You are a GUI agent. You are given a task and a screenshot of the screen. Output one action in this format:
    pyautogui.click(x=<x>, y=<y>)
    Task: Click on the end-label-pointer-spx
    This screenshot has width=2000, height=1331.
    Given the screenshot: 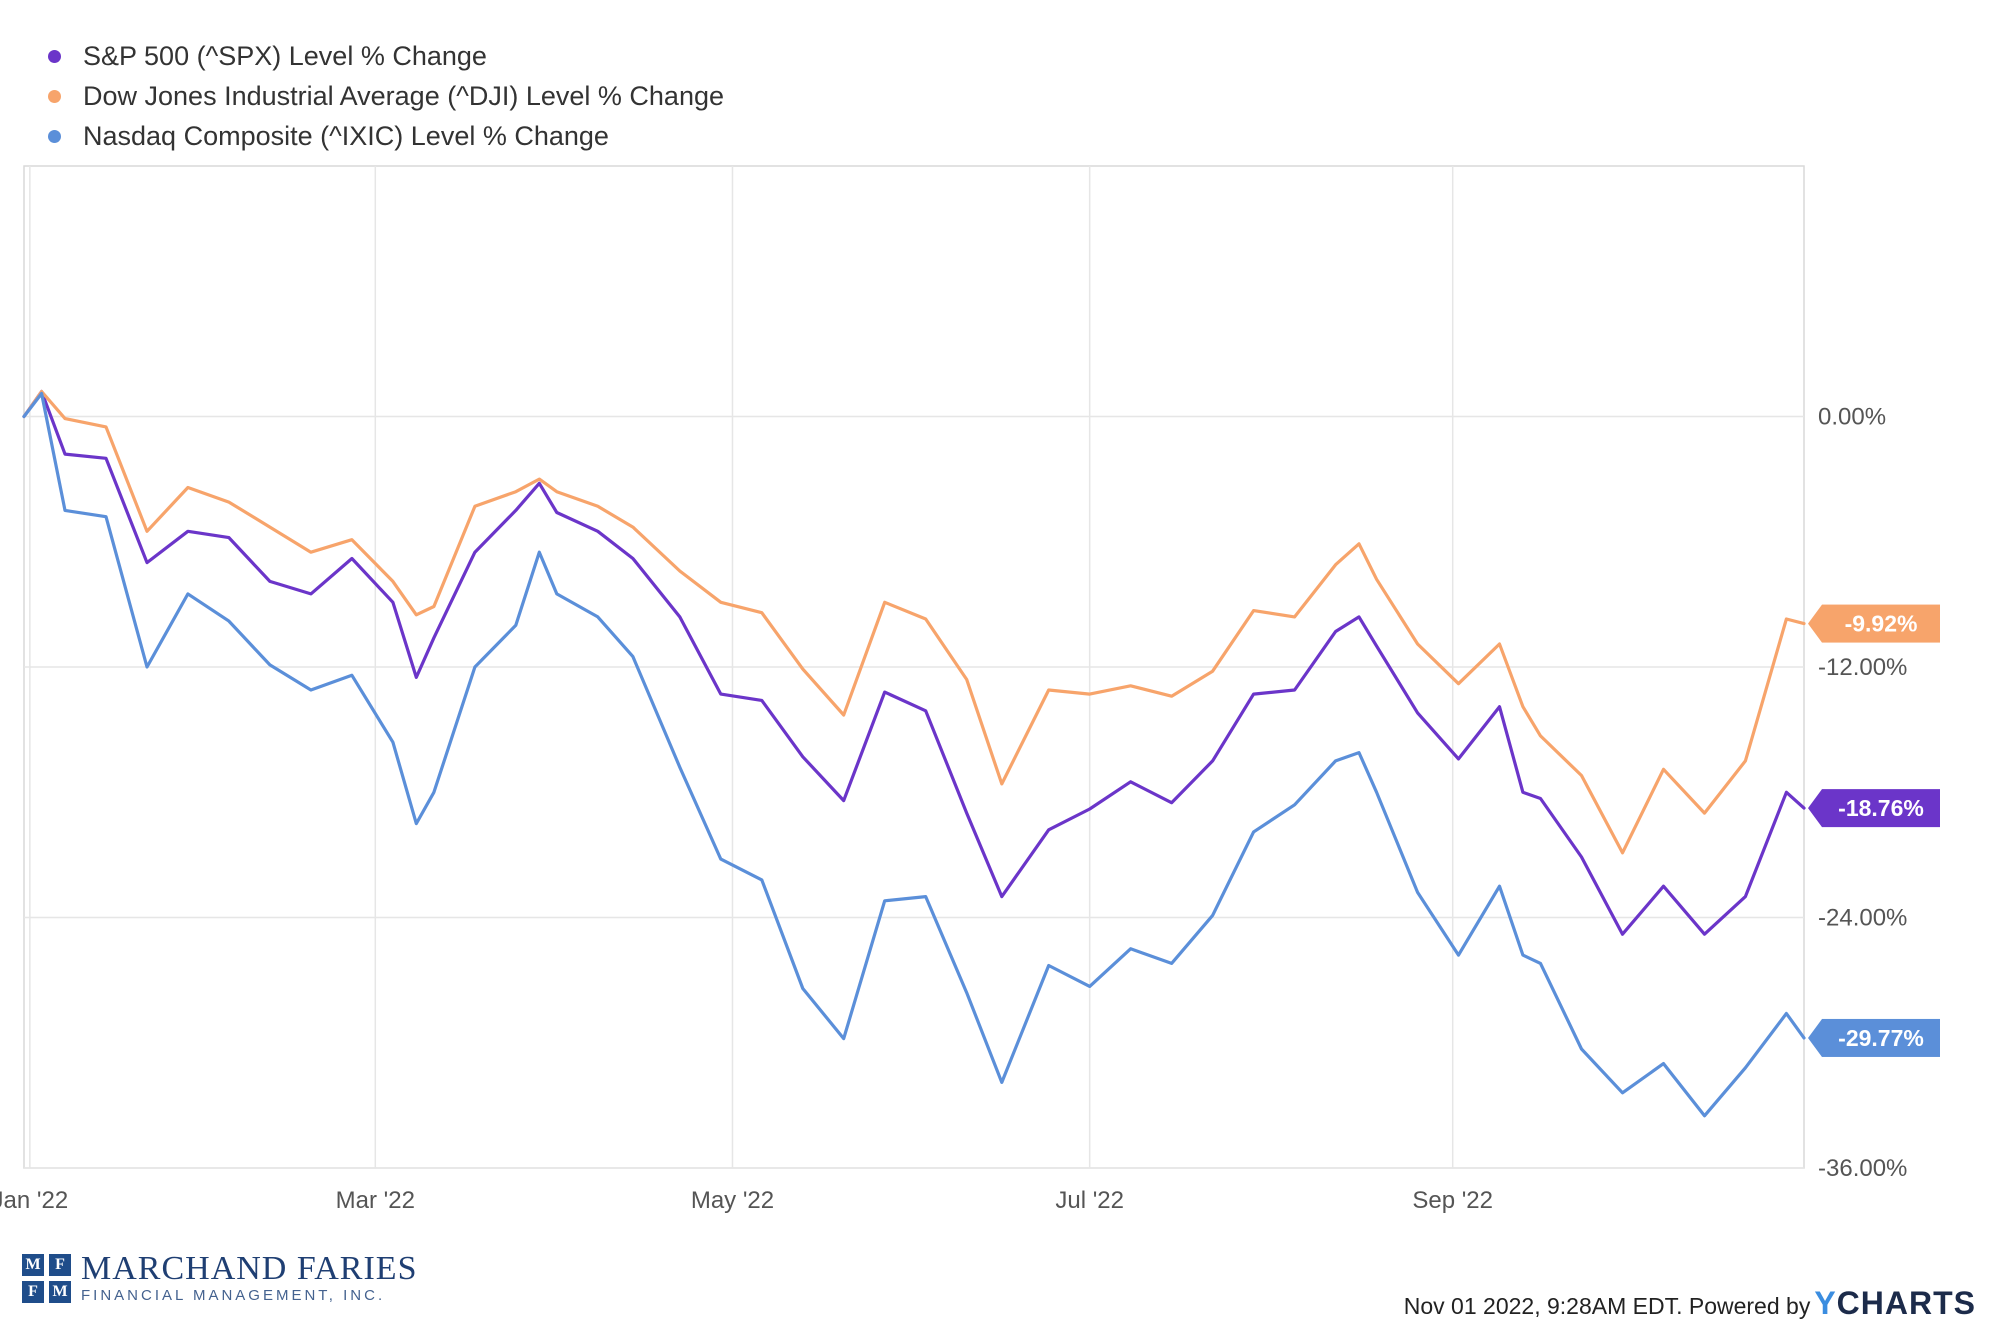 What is the action you would take?
    pyautogui.click(x=1815, y=808)
    